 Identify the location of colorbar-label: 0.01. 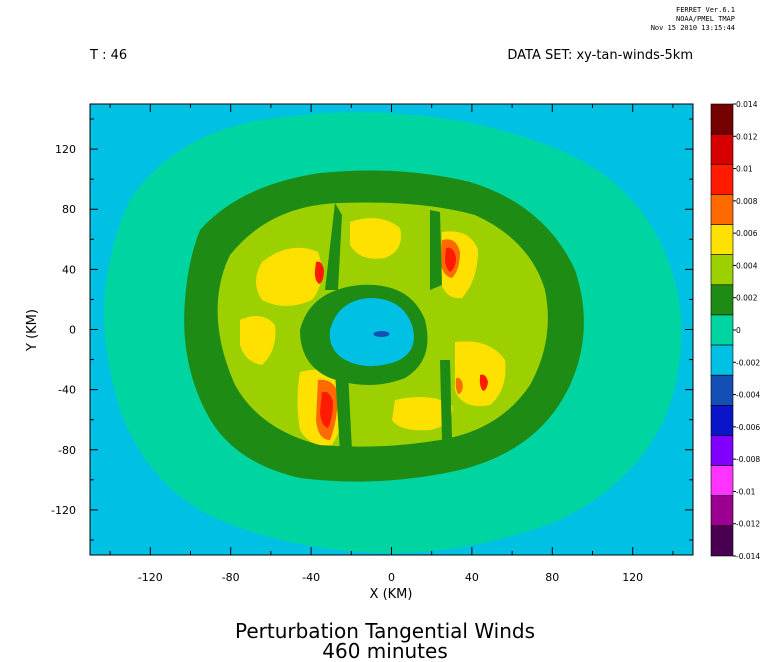
(744, 169).